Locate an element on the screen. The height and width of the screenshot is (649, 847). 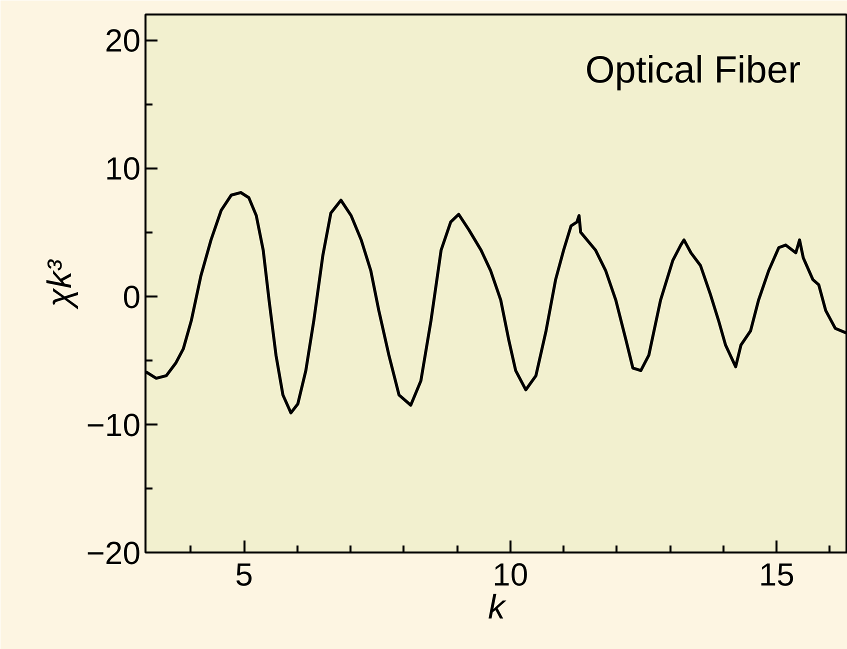
y-tick-label: 0 is located at coordinates (131, 296).